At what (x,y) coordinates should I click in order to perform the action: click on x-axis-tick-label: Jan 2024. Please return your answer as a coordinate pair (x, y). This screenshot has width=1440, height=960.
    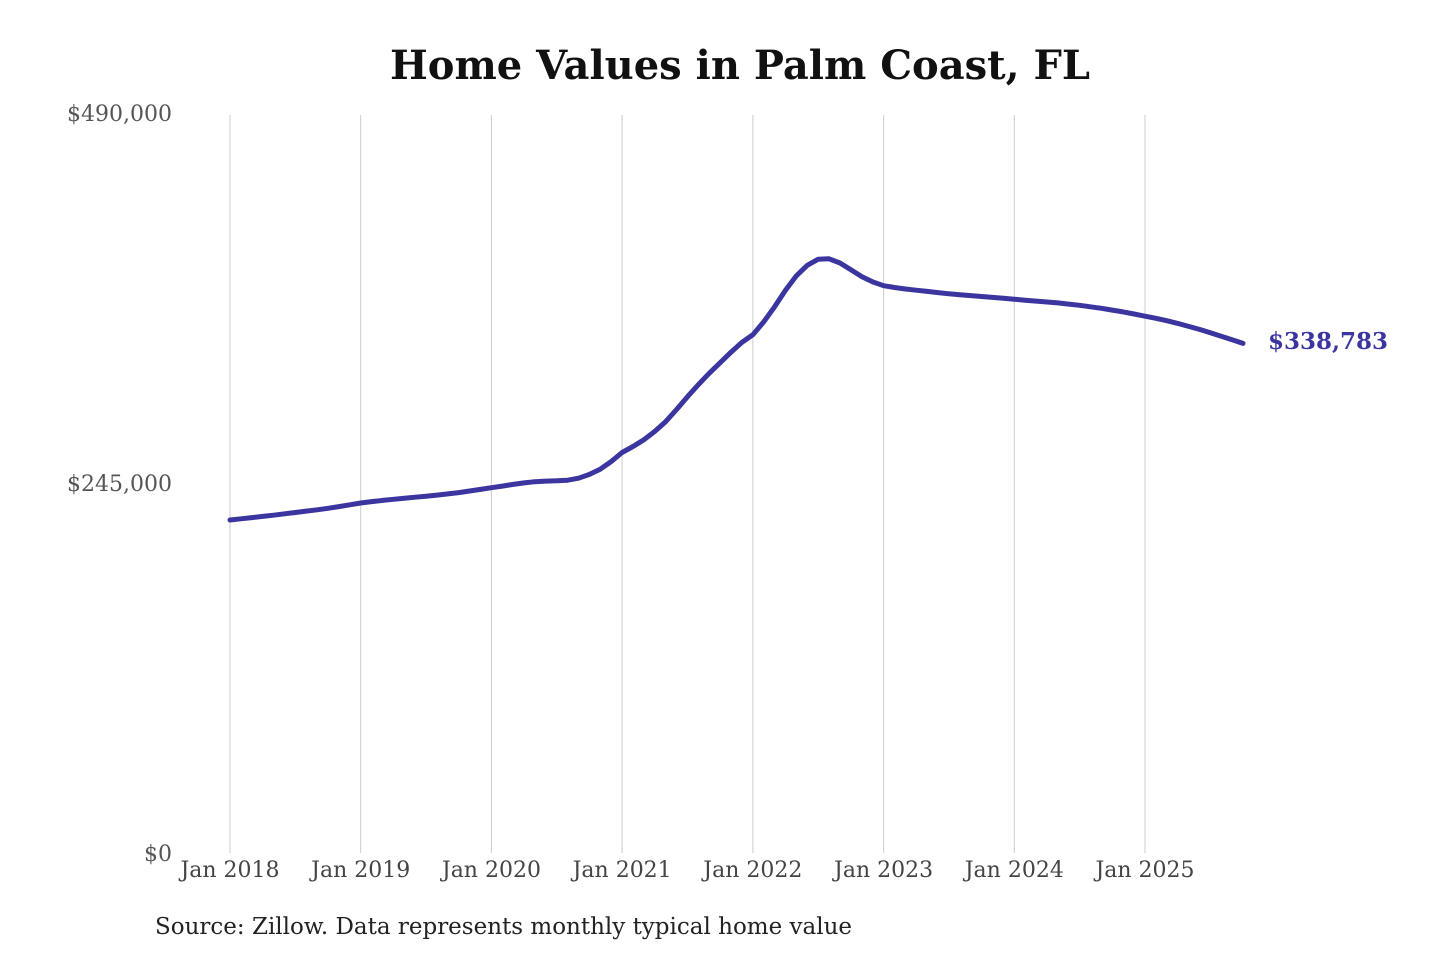
    Looking at the image, I should click on (1014, 870).